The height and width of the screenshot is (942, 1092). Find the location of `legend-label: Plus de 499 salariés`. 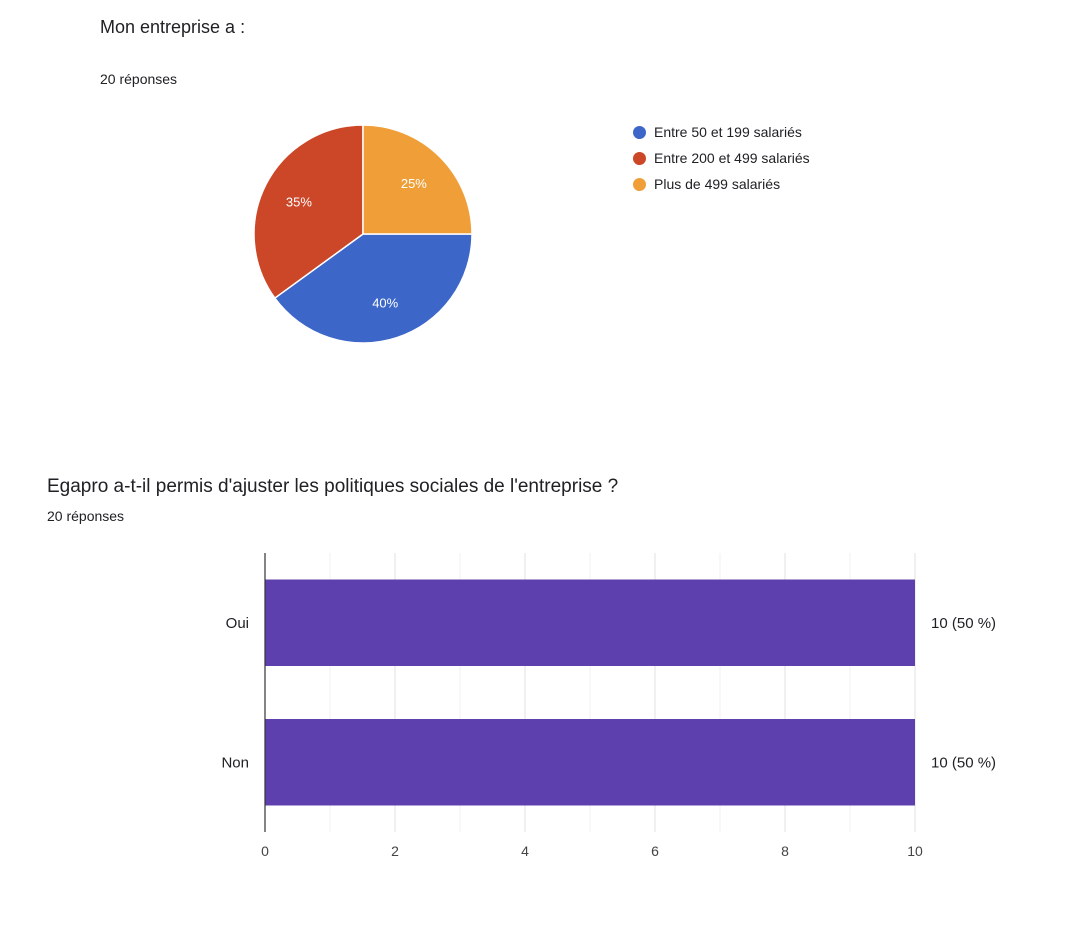

legend-label: Plus de 499 salariés is located at coordinates (717, 184).